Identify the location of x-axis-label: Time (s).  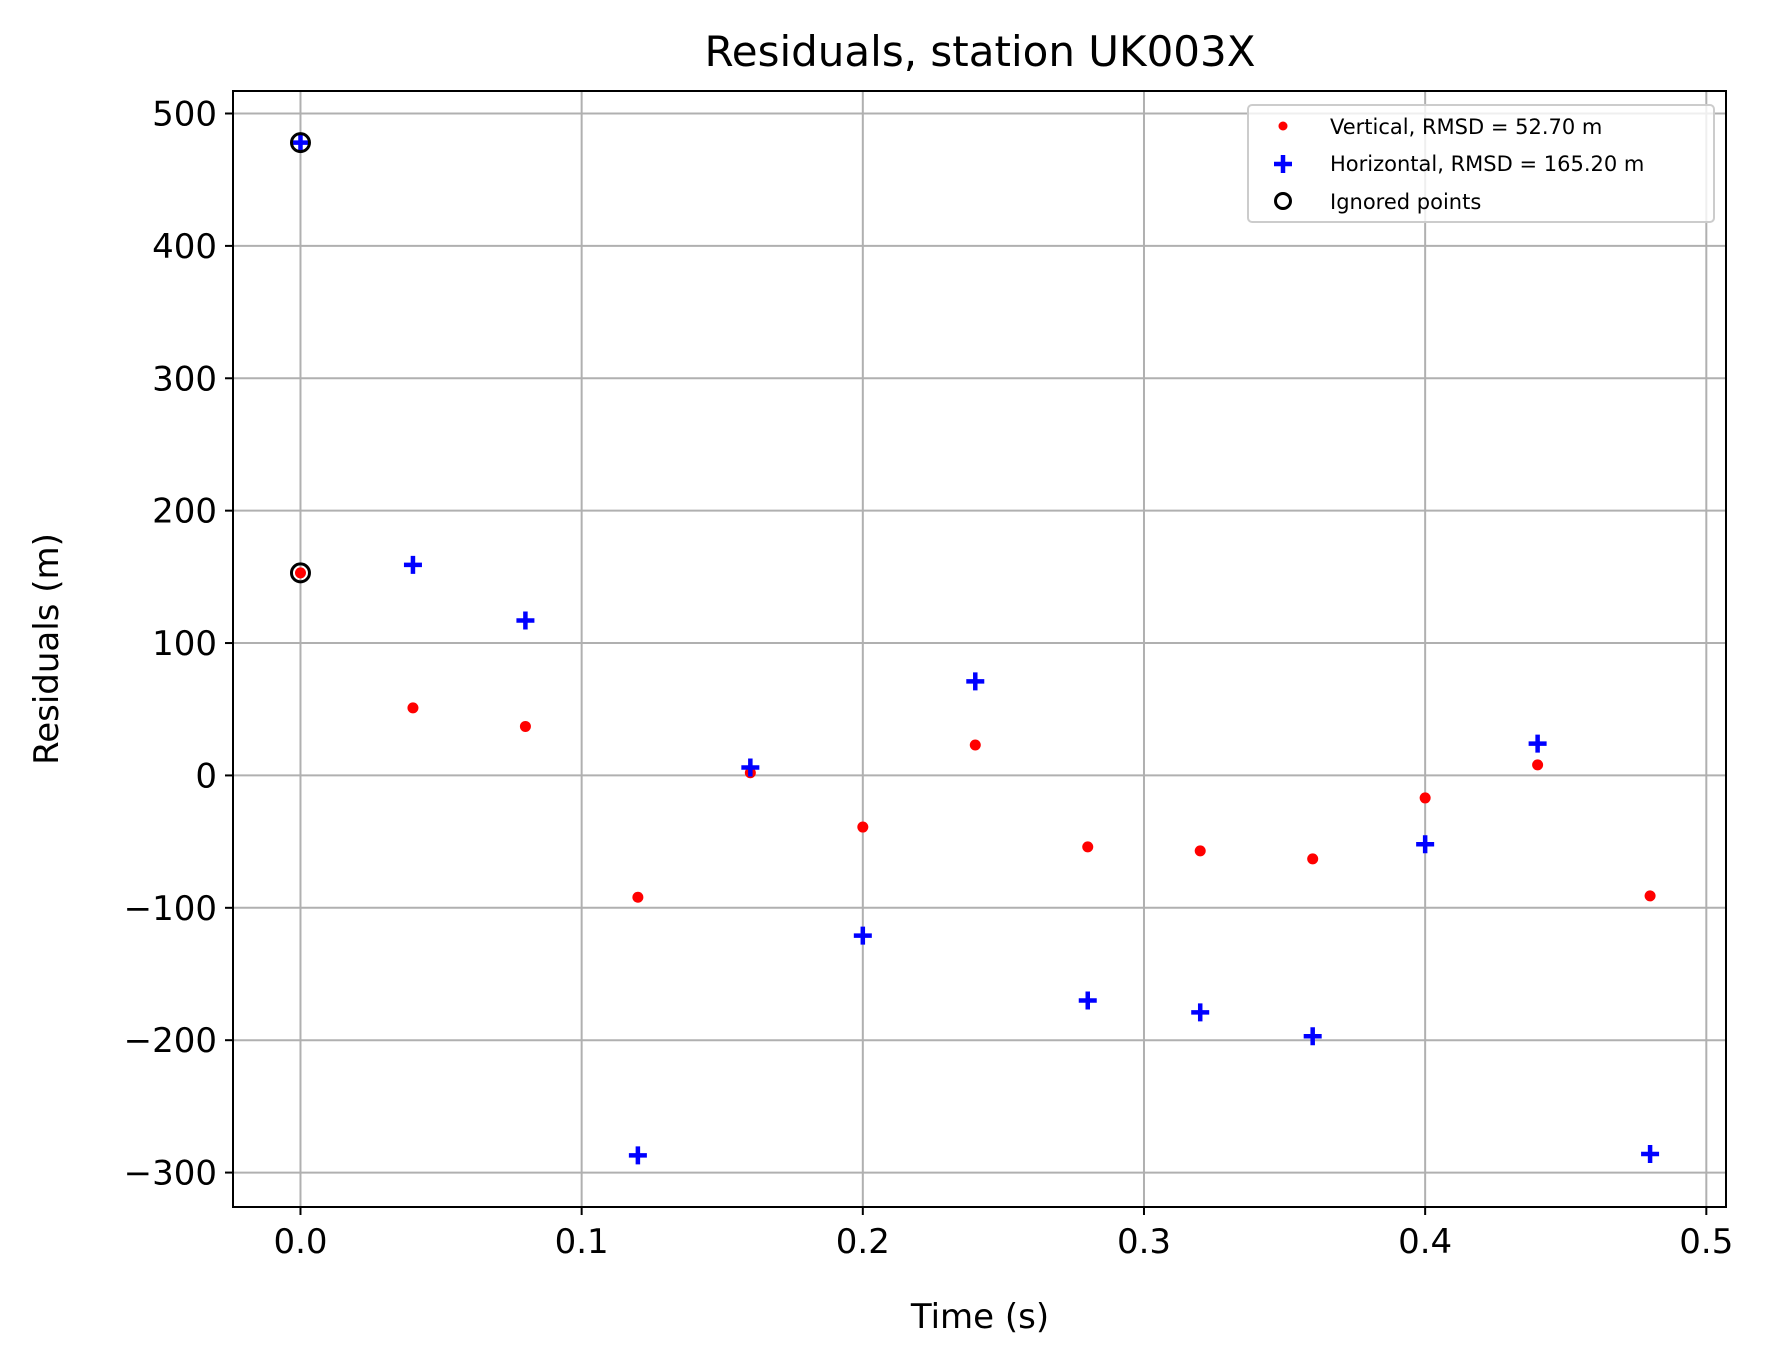
(979, 1317).